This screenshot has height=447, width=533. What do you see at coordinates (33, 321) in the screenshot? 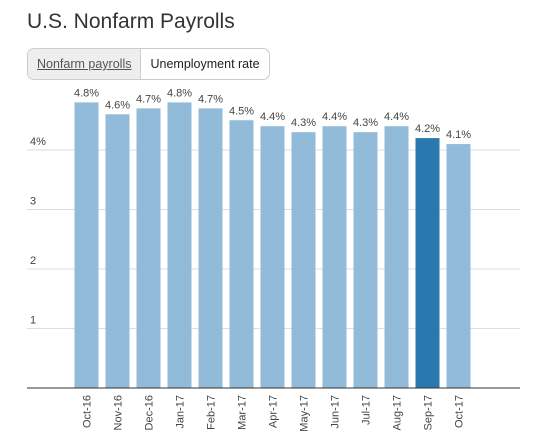
I see `y-tick-label: 1` at bounding box center [33, 321].